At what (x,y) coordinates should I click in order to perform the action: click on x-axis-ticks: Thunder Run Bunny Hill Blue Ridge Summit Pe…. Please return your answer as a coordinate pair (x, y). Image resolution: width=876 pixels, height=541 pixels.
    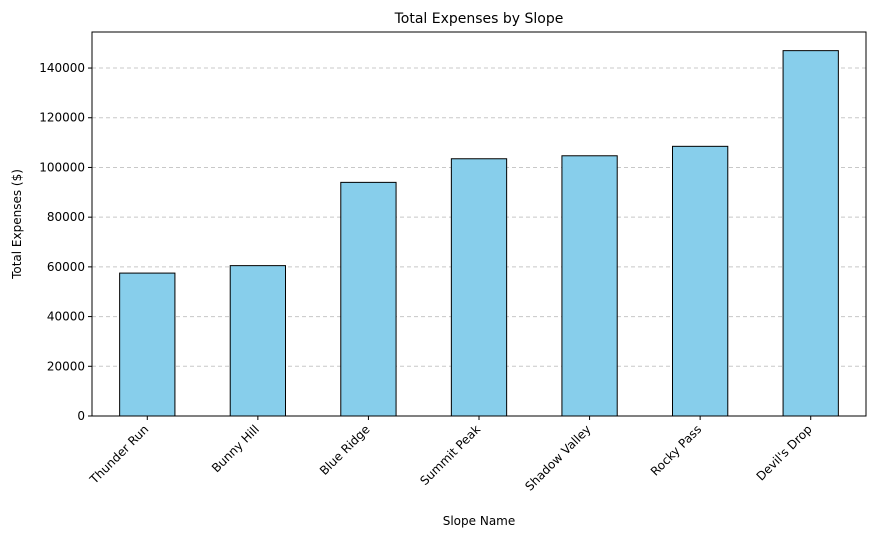
    Looking at the image, I should click on (450, 455).